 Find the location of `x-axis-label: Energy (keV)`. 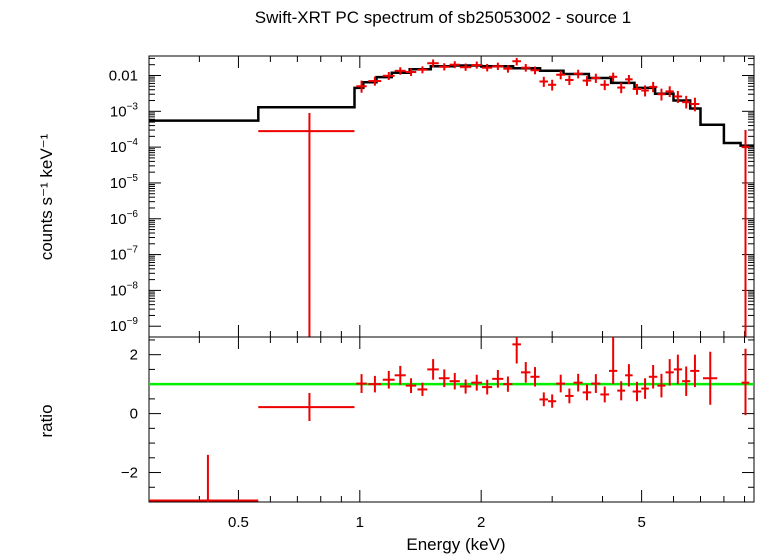

x-axis-label: Energy (keV) is located at coordinates (455, 544).